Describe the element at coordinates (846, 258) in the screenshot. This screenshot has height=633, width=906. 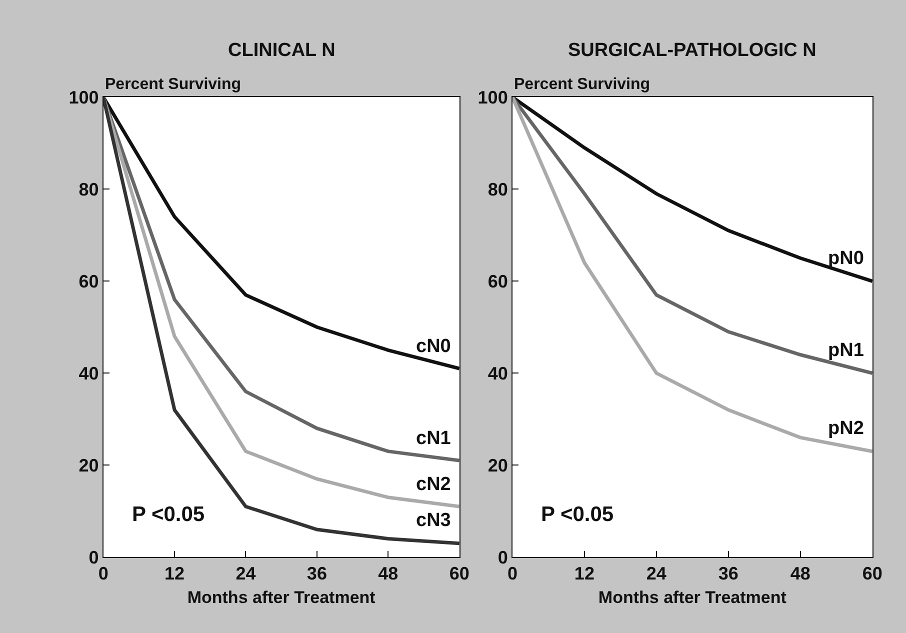
I see `series-label: pN0` at that location.